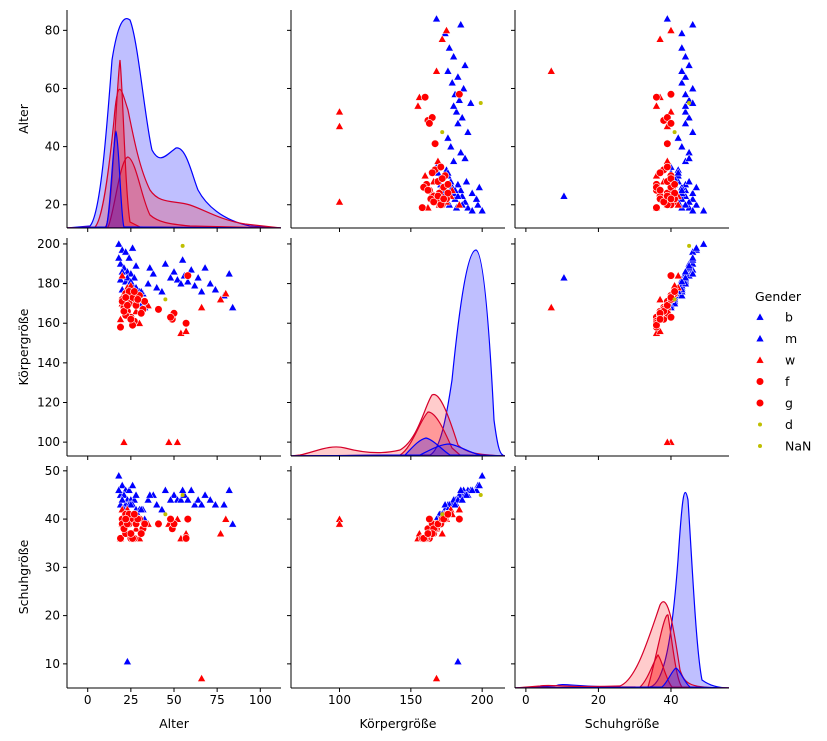 The image size is (827, 741). What do you see at coordinates (48, 402) in the screenshot?
I see `ytick-label-1-1: 120` at bounding box center [48, 402].